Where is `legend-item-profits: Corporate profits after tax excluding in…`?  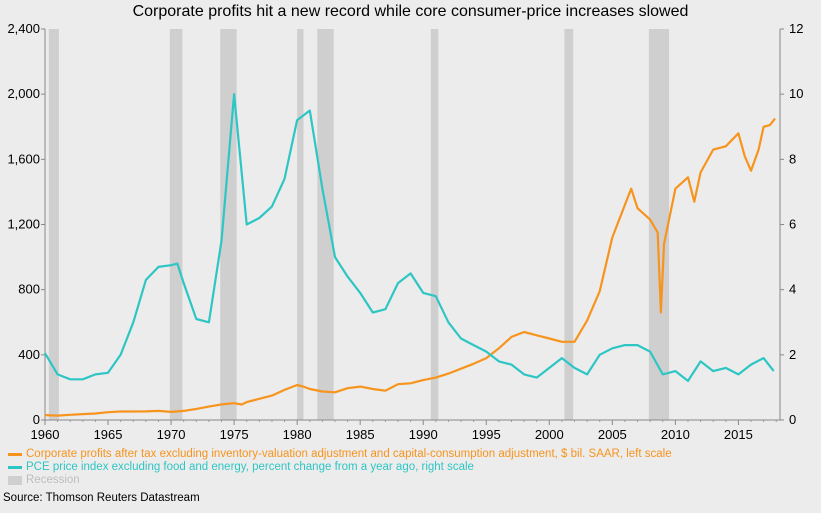
legend-item-profits: Corporate profits after tax excluding in… is located at coordinates (340, 454).